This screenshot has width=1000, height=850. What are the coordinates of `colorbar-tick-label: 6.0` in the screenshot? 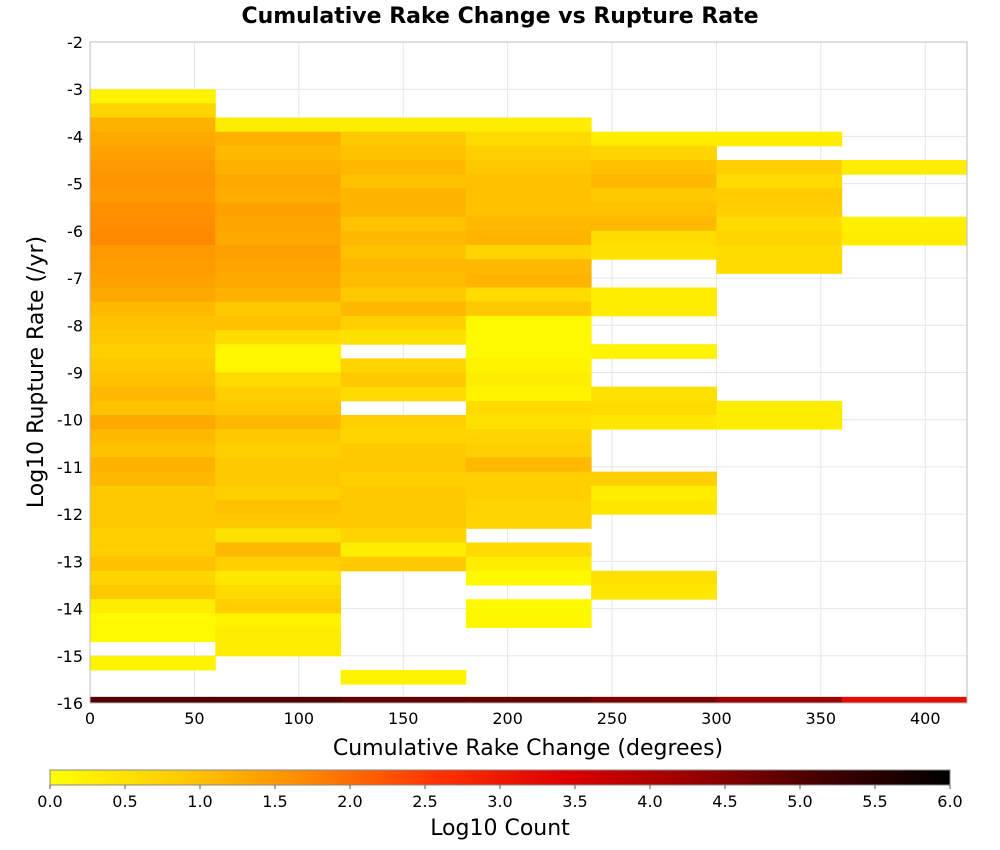 It's located at (949, 801).